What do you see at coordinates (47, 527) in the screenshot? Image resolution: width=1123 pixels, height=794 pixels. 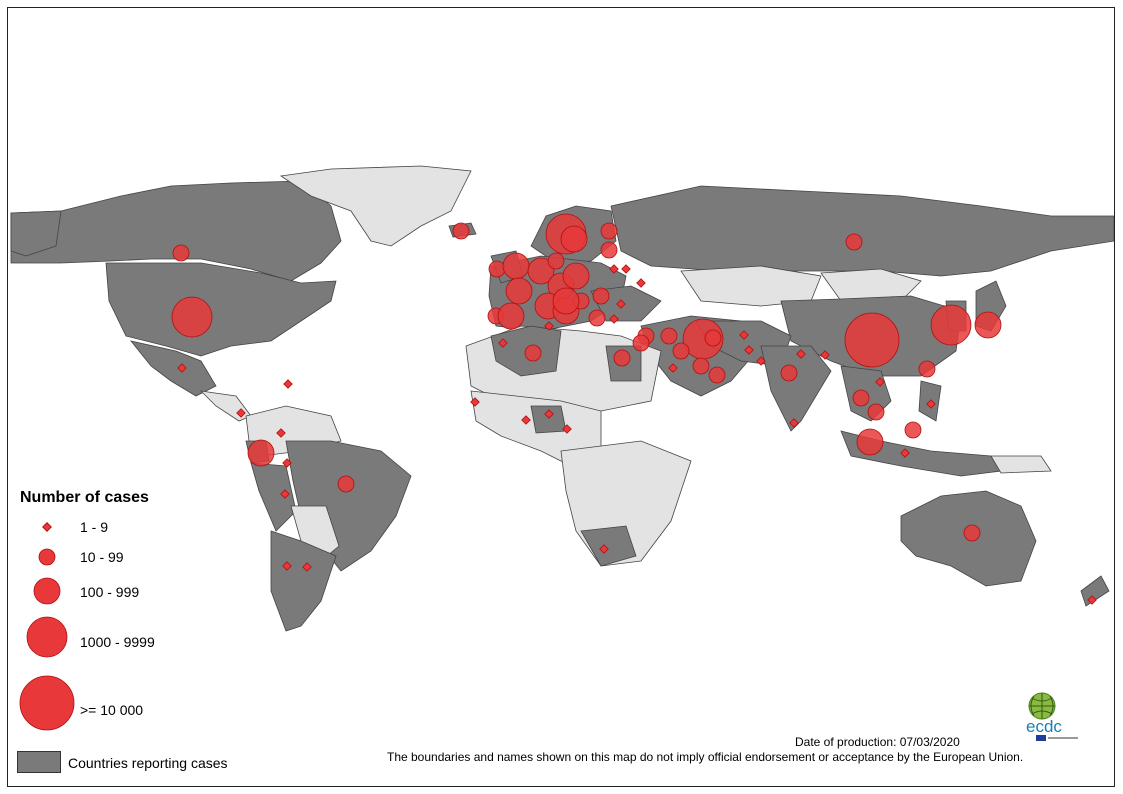 I see `legend-symbol-diamond` at bounding box center [47, 527].